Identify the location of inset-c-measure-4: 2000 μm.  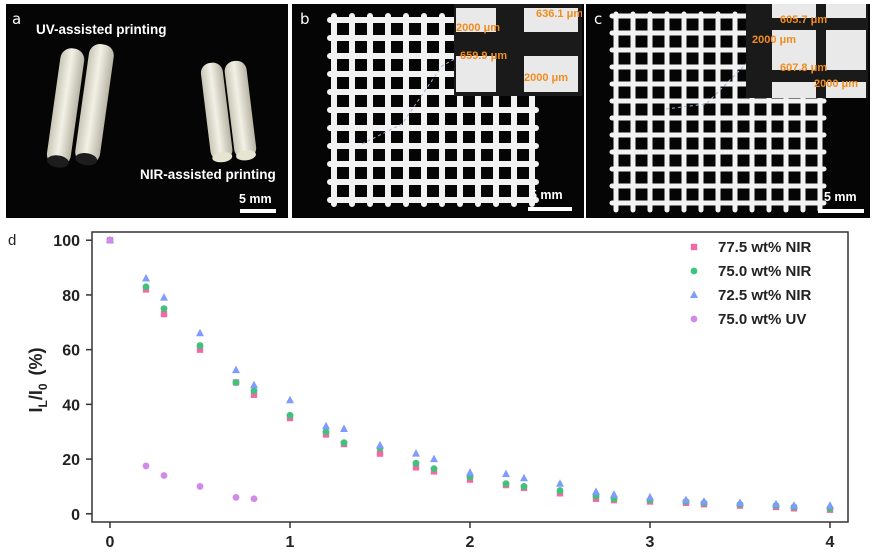
(836, 84).